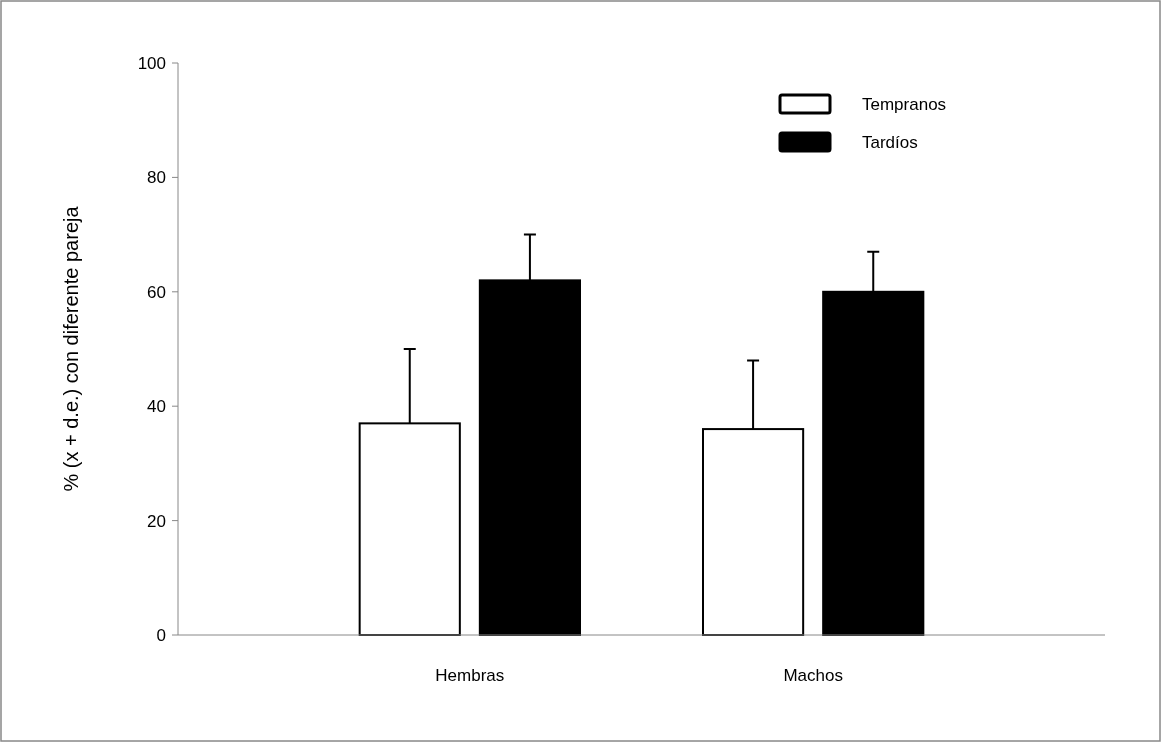 The width and height of the screenshot is (1161, 742). I want to click on y-axis-title: % (x + d.e.) con diferente pareja, so click(71, 348).